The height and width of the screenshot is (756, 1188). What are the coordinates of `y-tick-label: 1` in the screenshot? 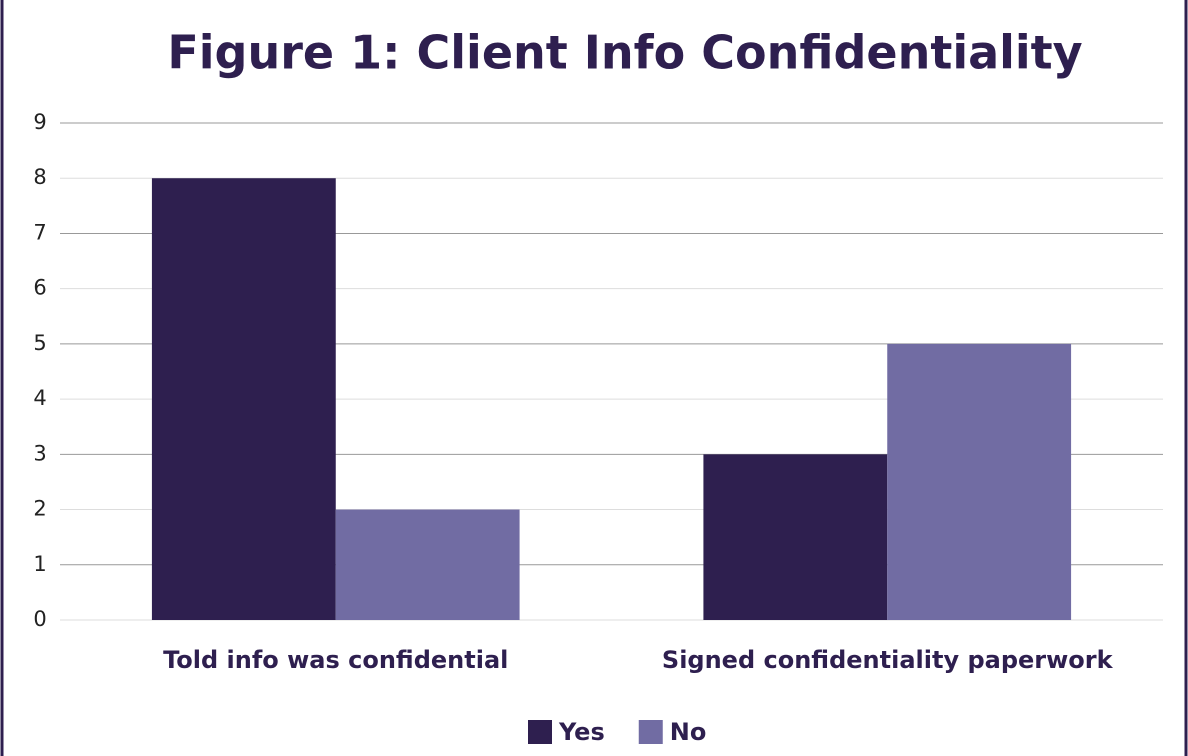 It's located at (39, 564).